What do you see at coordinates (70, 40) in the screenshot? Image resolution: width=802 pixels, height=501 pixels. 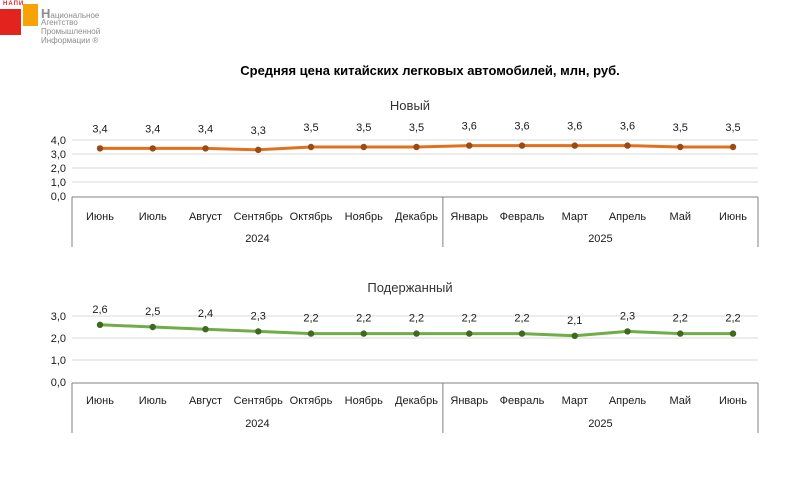 I see `agency-name-line: Информации ®` at bounding box center [70, 40].